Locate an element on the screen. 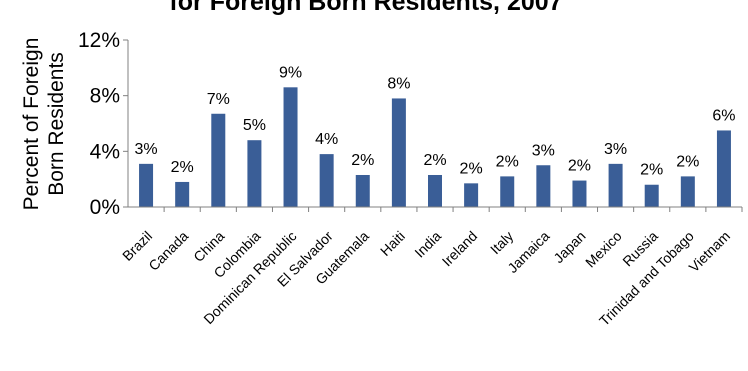  data-label: 7% is located at coordinates (218, 99).